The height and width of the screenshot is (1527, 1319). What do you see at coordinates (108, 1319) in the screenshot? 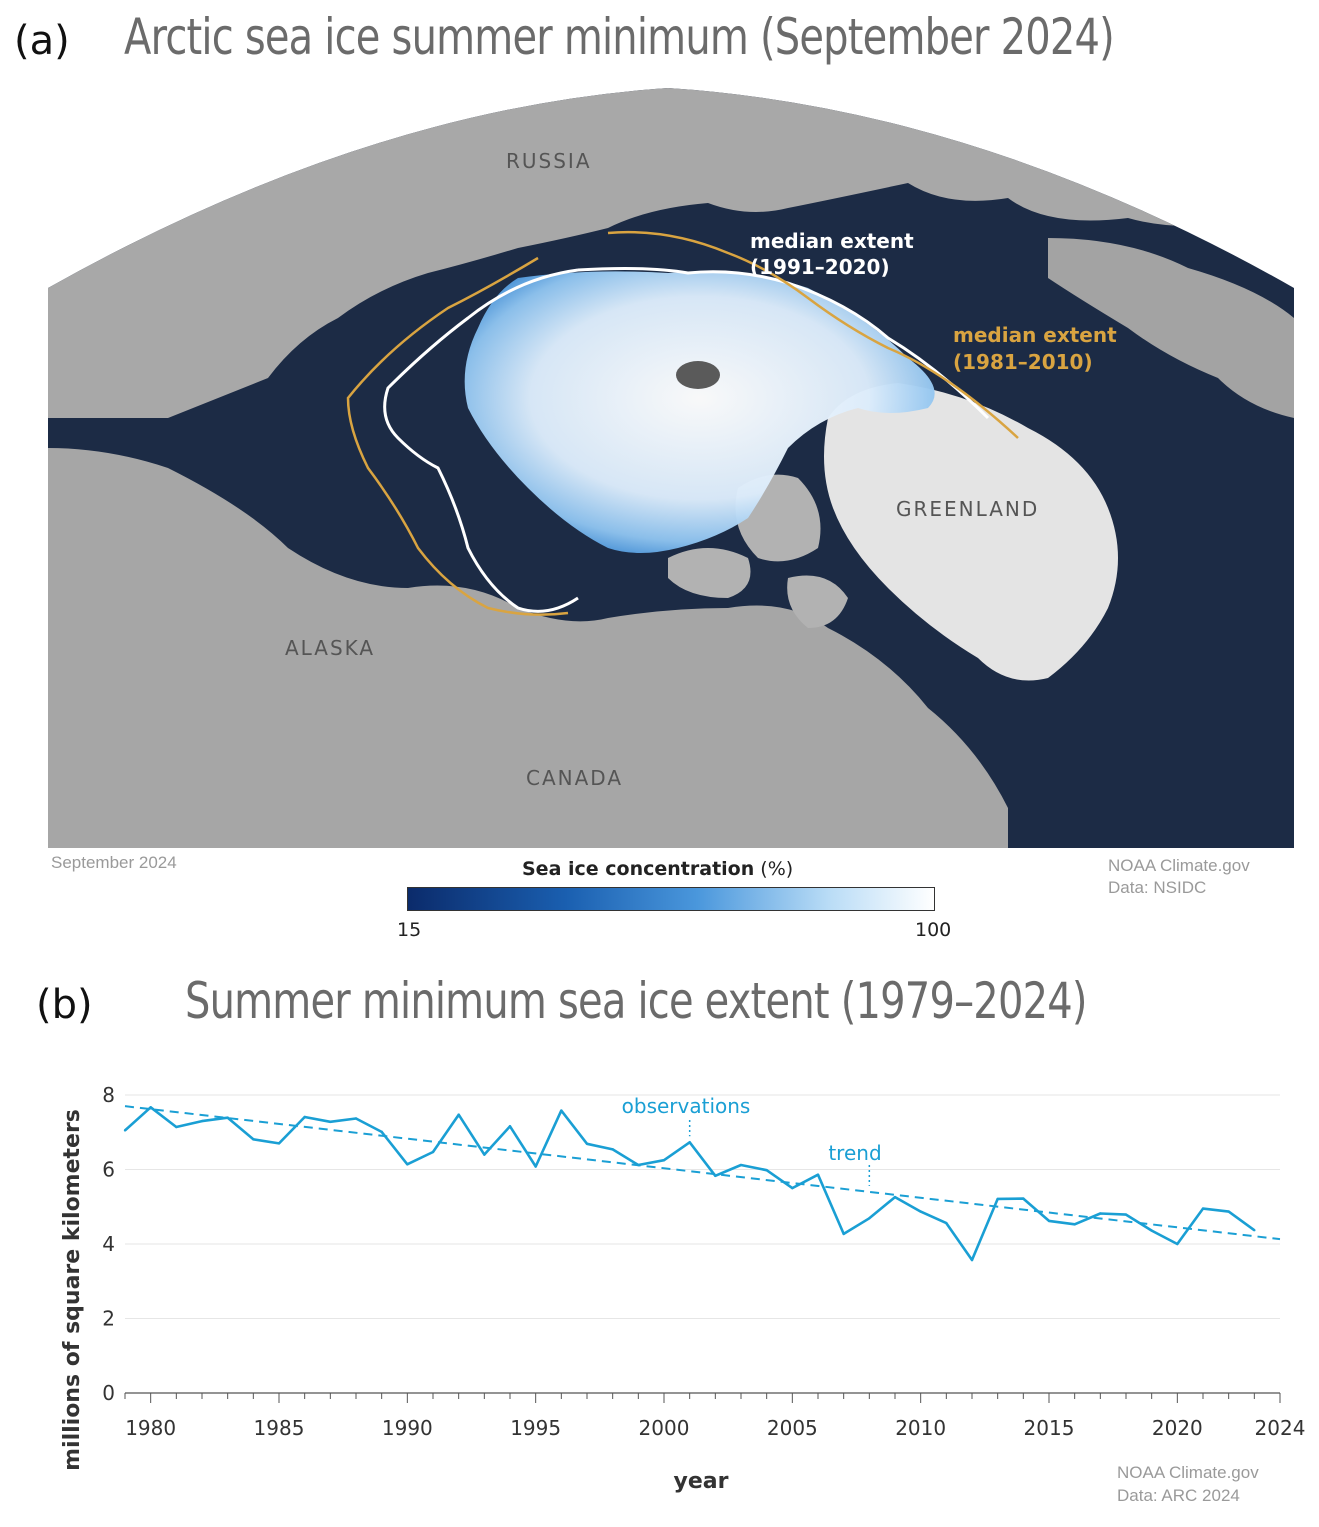
I see `y-tick-label: 2` at bounding box center [108, 1319].